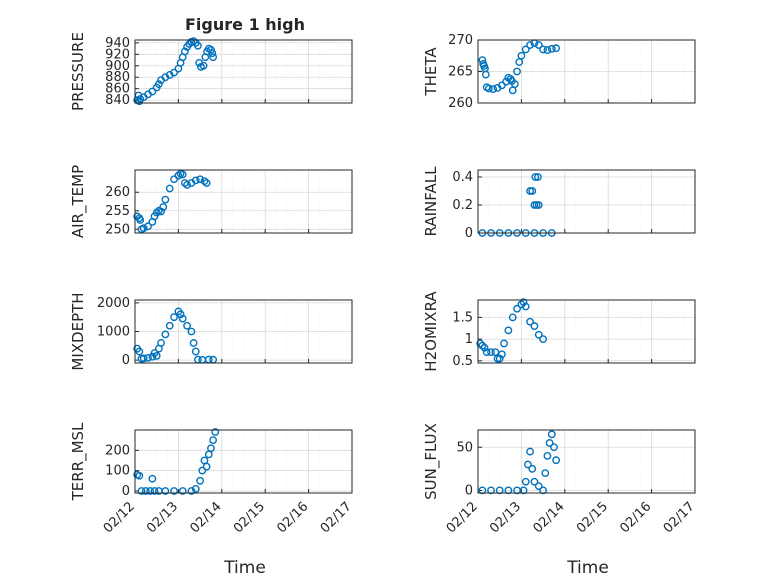  I want to click on y-tick-label: 265, so click(460, 72).